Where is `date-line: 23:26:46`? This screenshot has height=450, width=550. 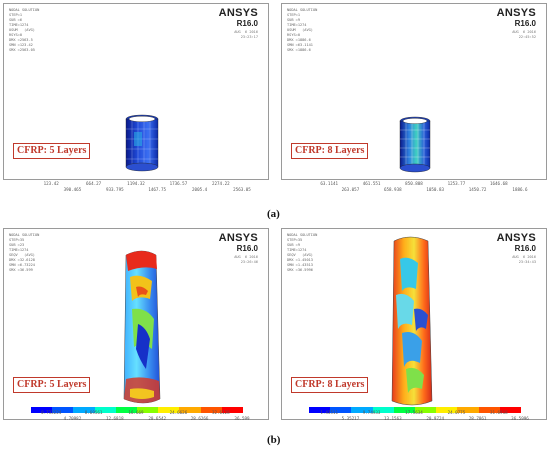 date-line: 23:26:46 is located at coordinates (249, 262).